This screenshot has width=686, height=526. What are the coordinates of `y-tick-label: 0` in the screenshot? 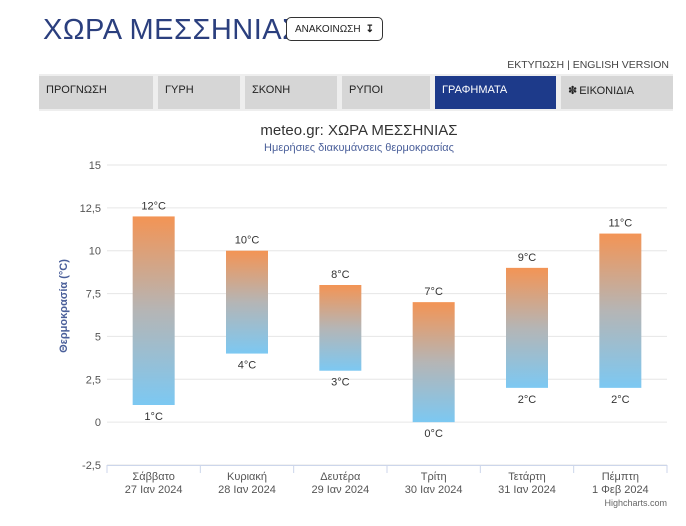 It's located at (98, 423).